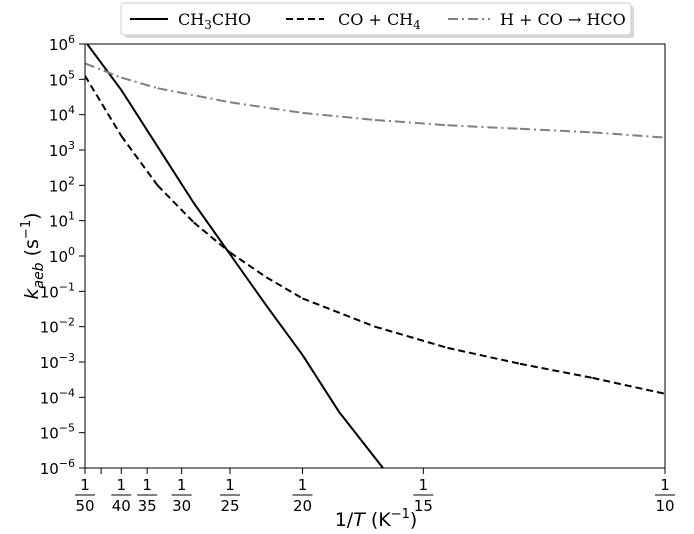 The width and height of the screenshot is (694, 534). Describe the element at coordinates (147, 506) in the screenshot. I see `x-tick-denominator: 35` at that location.